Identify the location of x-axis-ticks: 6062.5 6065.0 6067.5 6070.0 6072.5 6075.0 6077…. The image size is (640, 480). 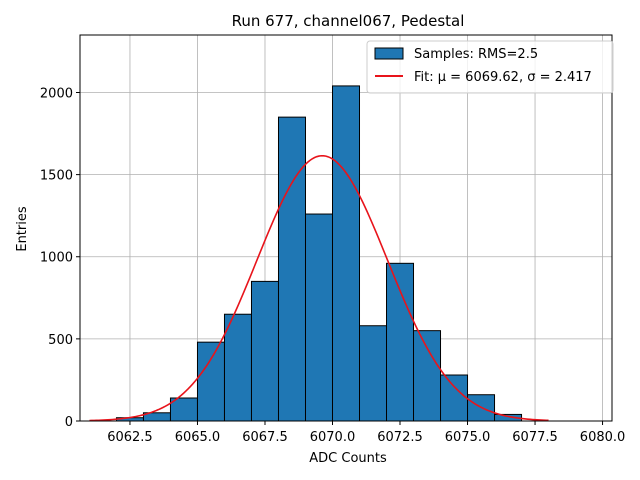
(366, 433).